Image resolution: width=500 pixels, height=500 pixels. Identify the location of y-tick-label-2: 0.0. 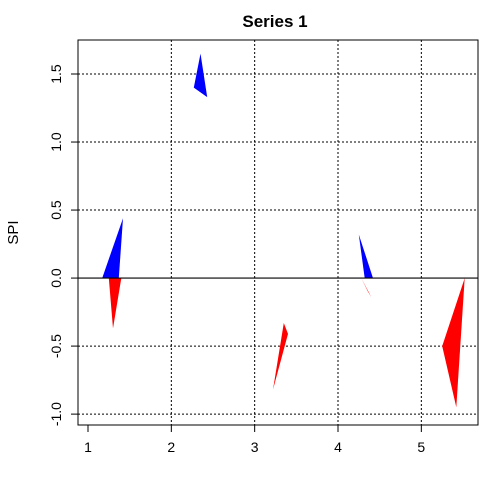
(56, 278).